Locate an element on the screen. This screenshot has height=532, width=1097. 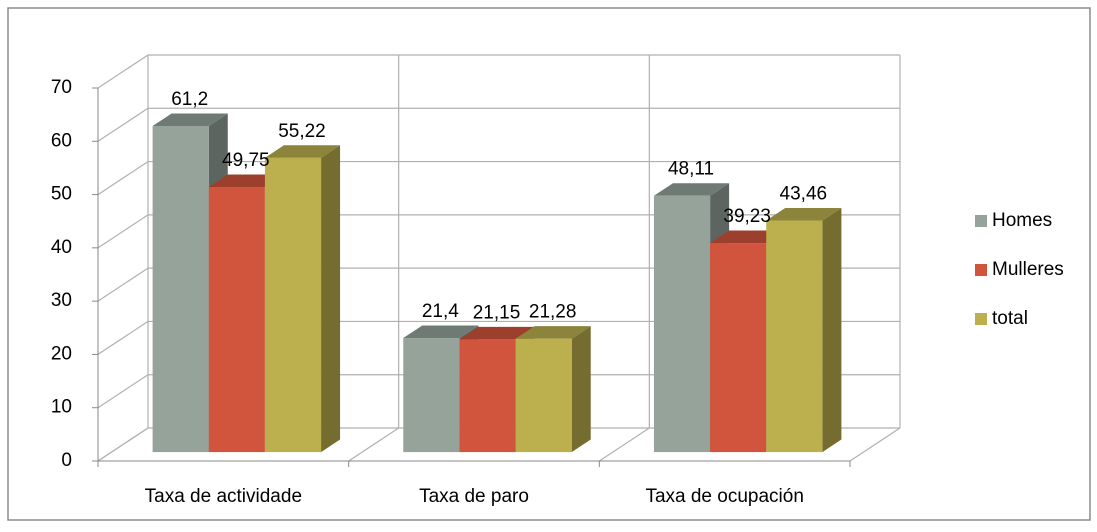
y-tick-label: 60 is located at coordinates (61, 140).